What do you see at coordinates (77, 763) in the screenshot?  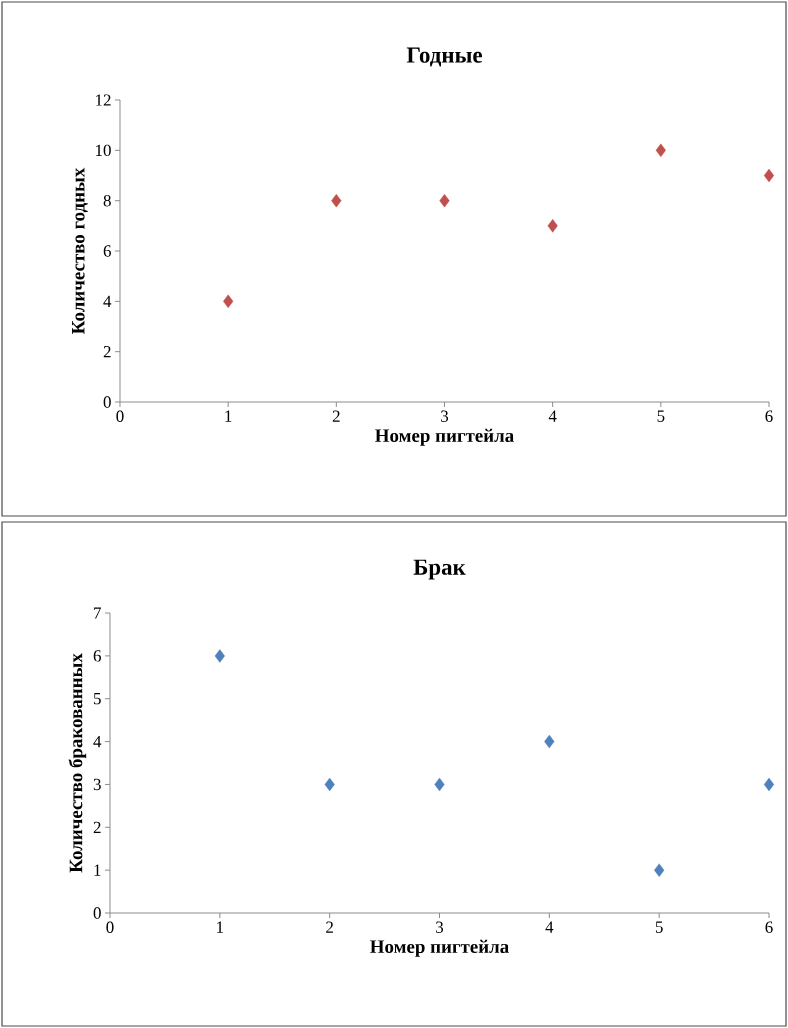 I see `y-axis-title: Количество бракованных` at bounding box center [77, 763].